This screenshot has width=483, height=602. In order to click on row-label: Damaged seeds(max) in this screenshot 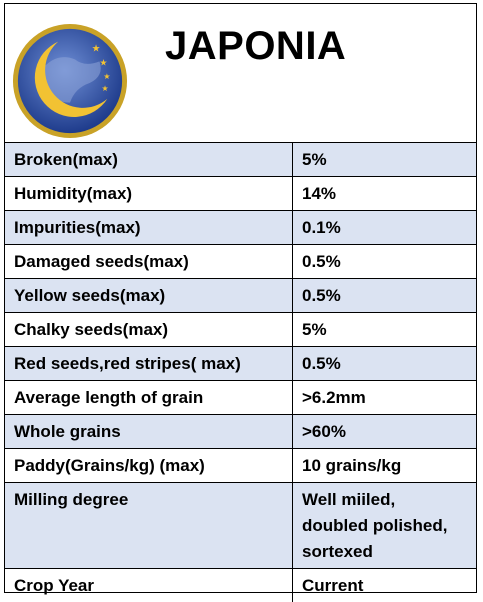, I will do `click(149, 262)`.